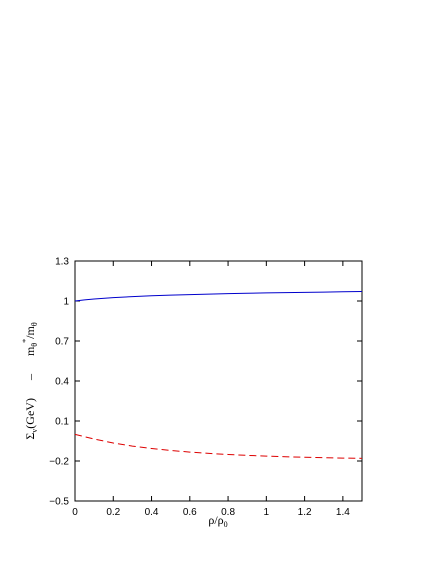 The image size is (436, 564). Describe the element at coordinates (343, 512) in the screenshot. I see `x-tick-label: 1.4` at that location.